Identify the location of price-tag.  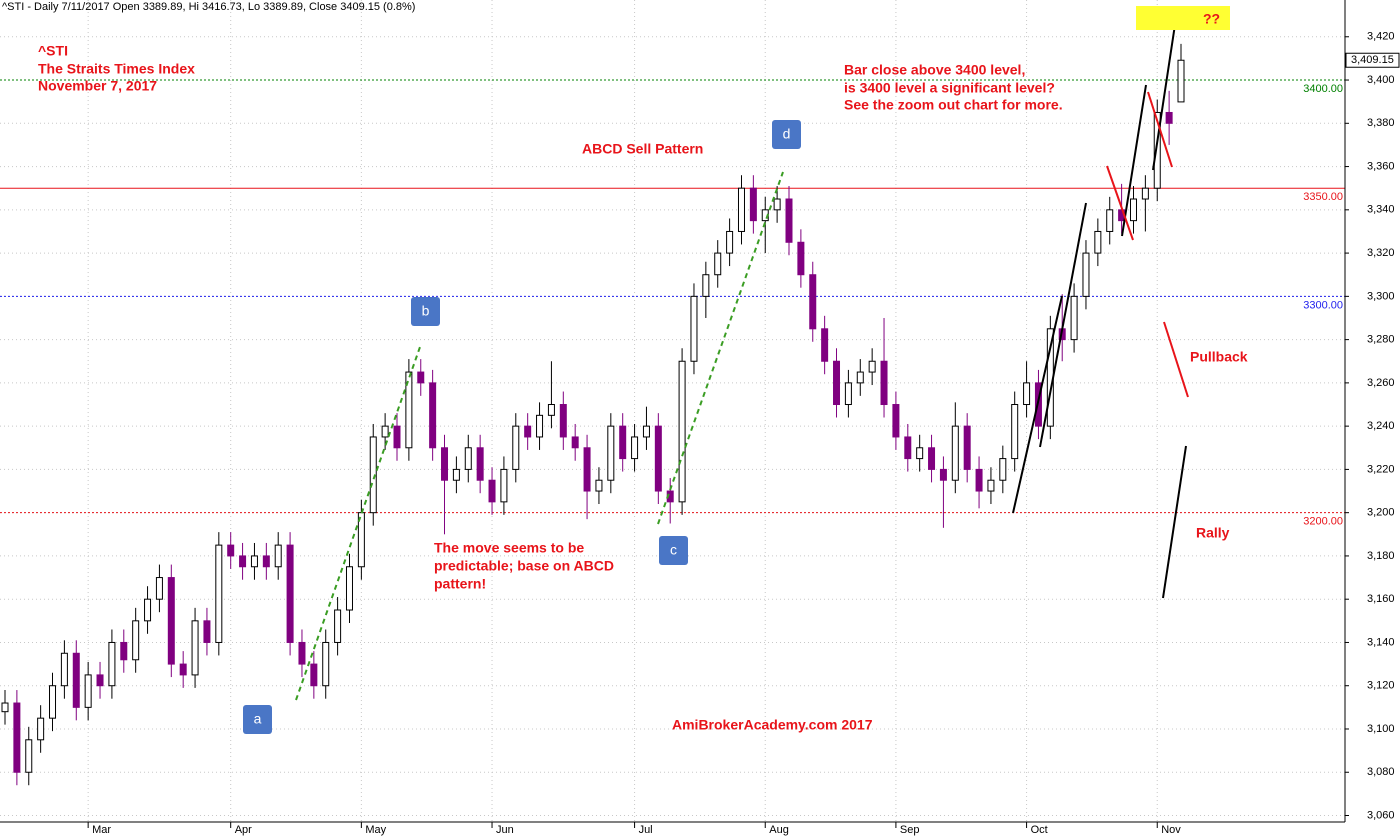
(1372, 60).